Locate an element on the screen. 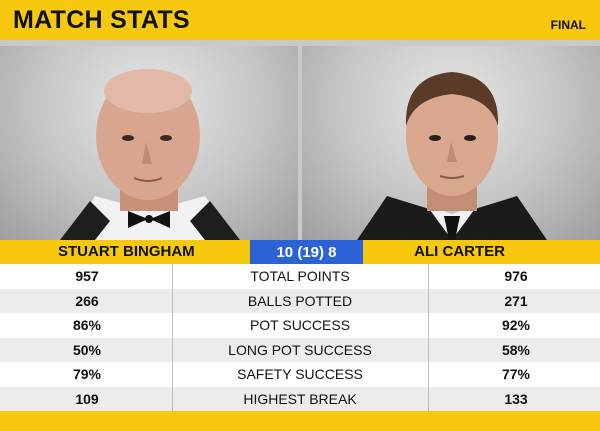 This screenshot has width=600, height=431. table-row: 957 TOTAL POINTS 976 is located at coordinates (300, 276).